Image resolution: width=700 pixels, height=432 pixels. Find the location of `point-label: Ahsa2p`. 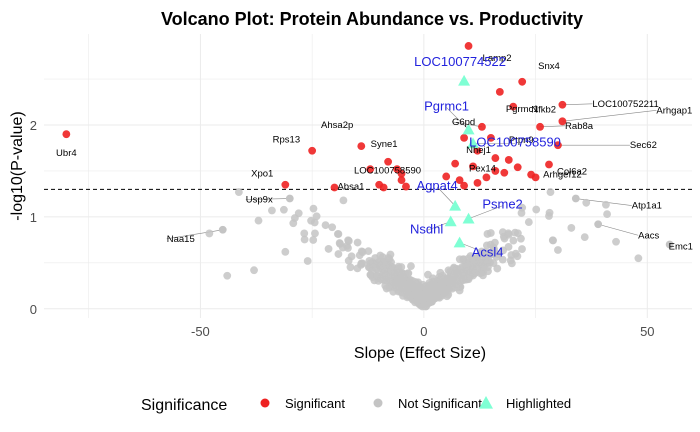

point-label: Ahsa2p is located at coordinates (337, 125).